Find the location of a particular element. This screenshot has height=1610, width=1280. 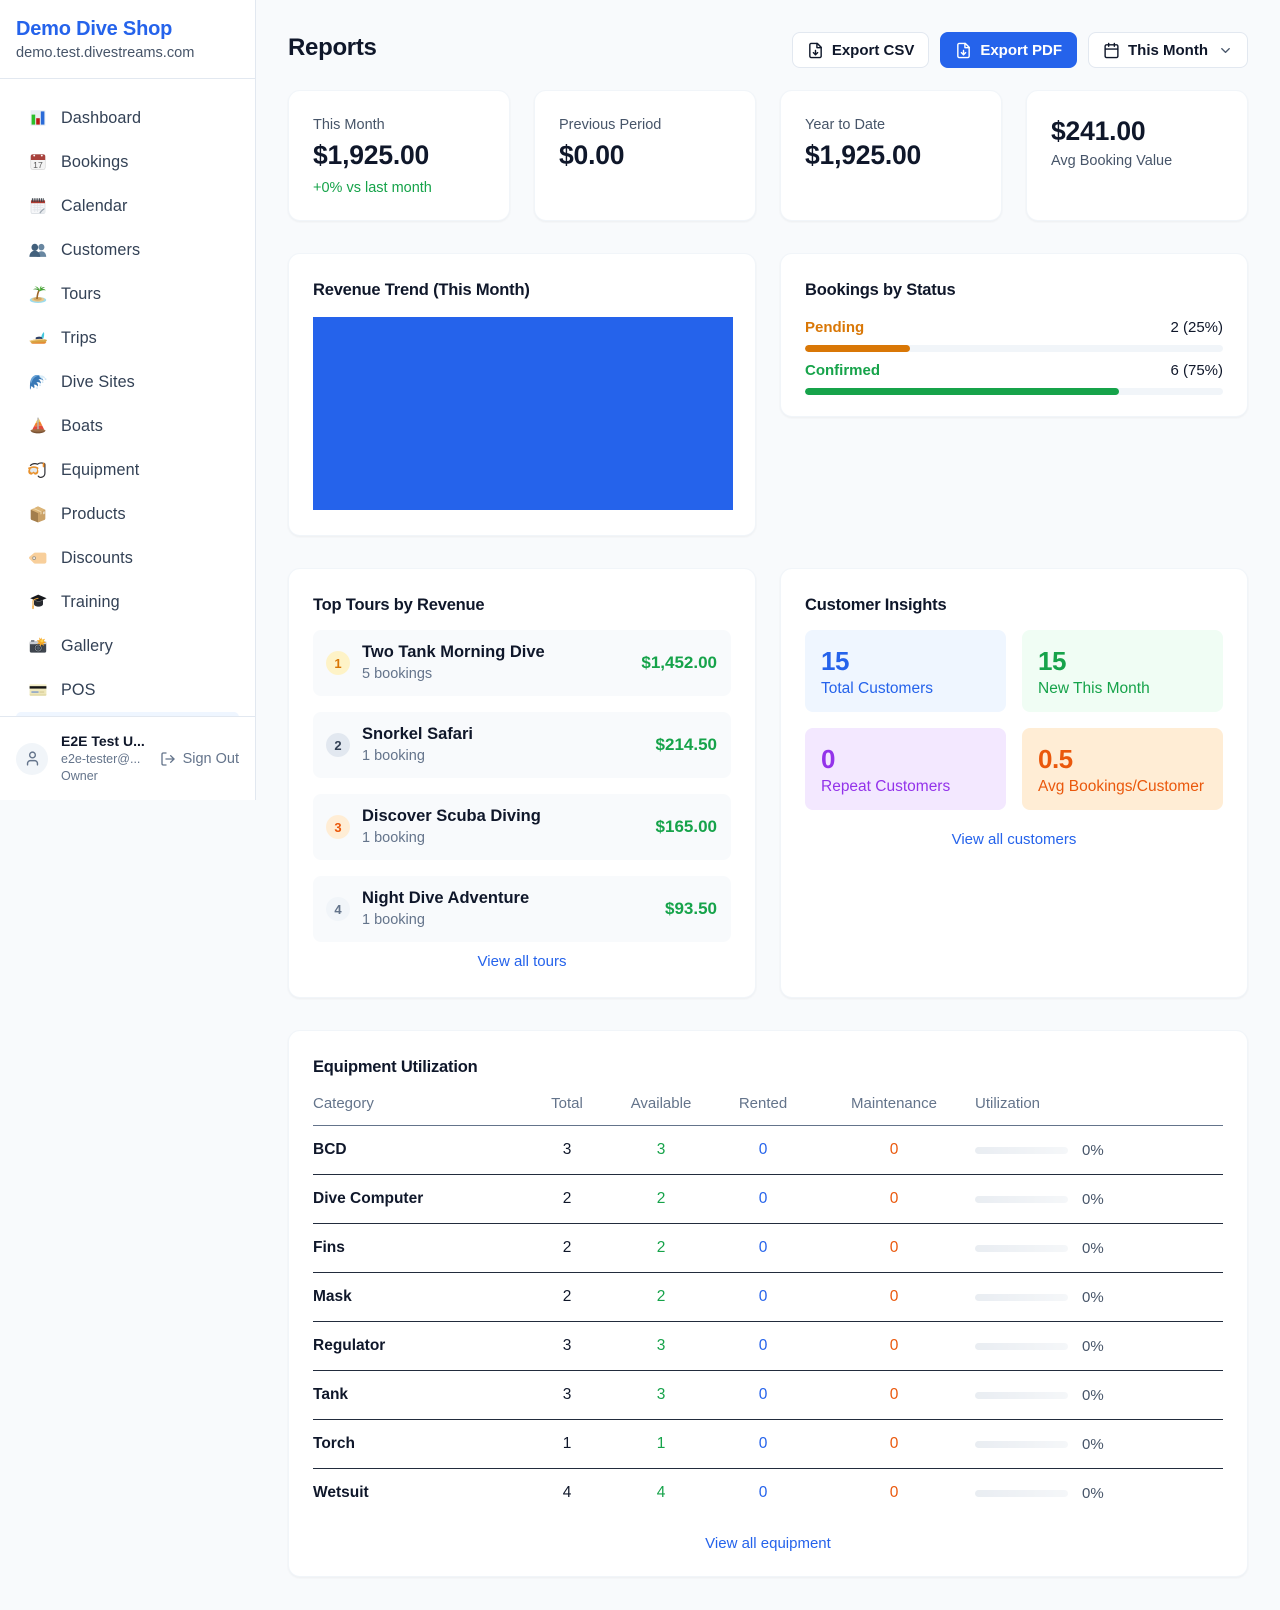

svg-text: 17 is located at coordinates (38, 165).